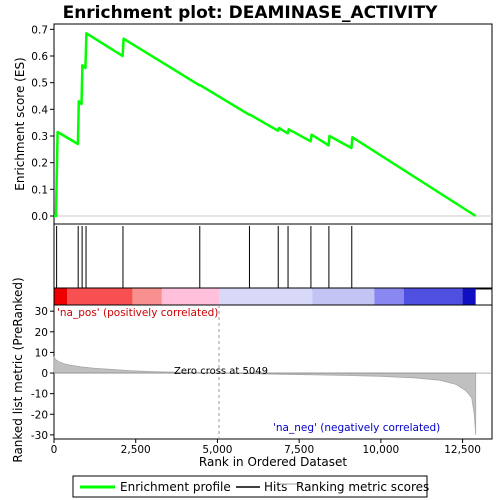 The width and height of the screenshot is (500, 500). I want to click on x-tick-label: 0, so click(54, 450).